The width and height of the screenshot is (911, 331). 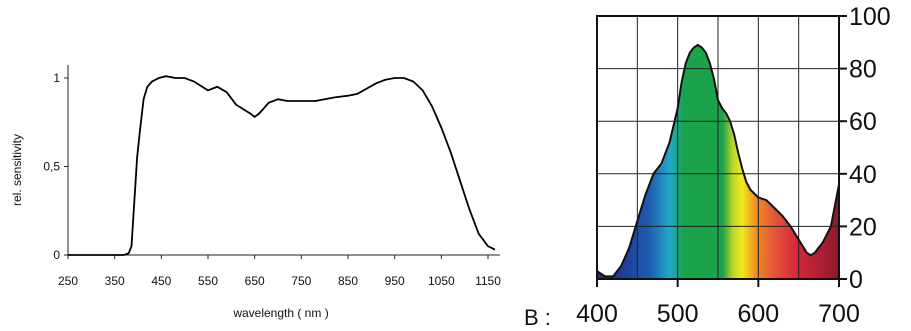 What do you see at coordinates (863, 122) in the screenshot?
I see `y-tick-label: 60` at bounding box center [863, 122].